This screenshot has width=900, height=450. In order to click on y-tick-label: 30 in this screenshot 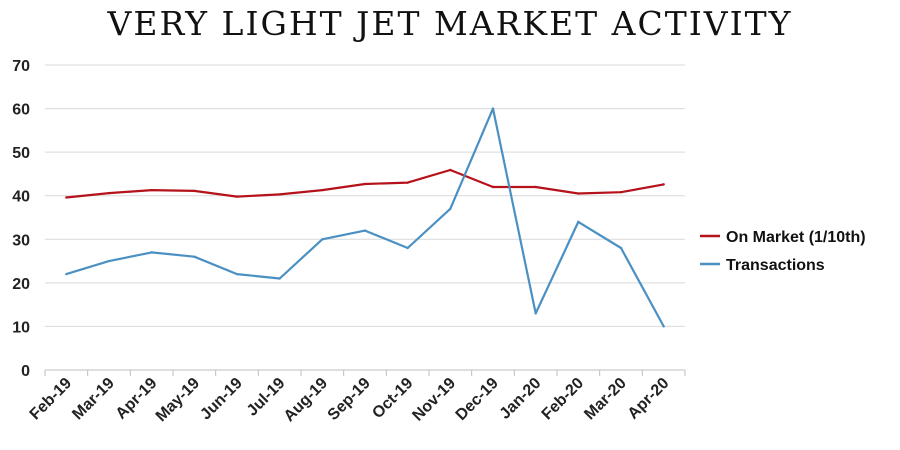, I will do `click(21, 240)`.